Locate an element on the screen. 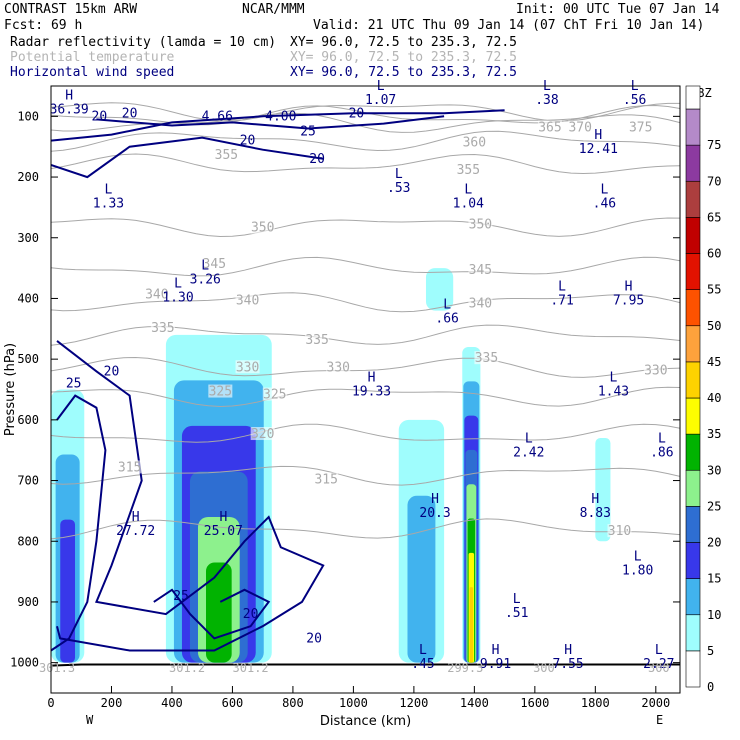 Image resolution: width=740 pixels, height=740 pixels. theta-contour-label: 375 is located at coordinates (640, 127).